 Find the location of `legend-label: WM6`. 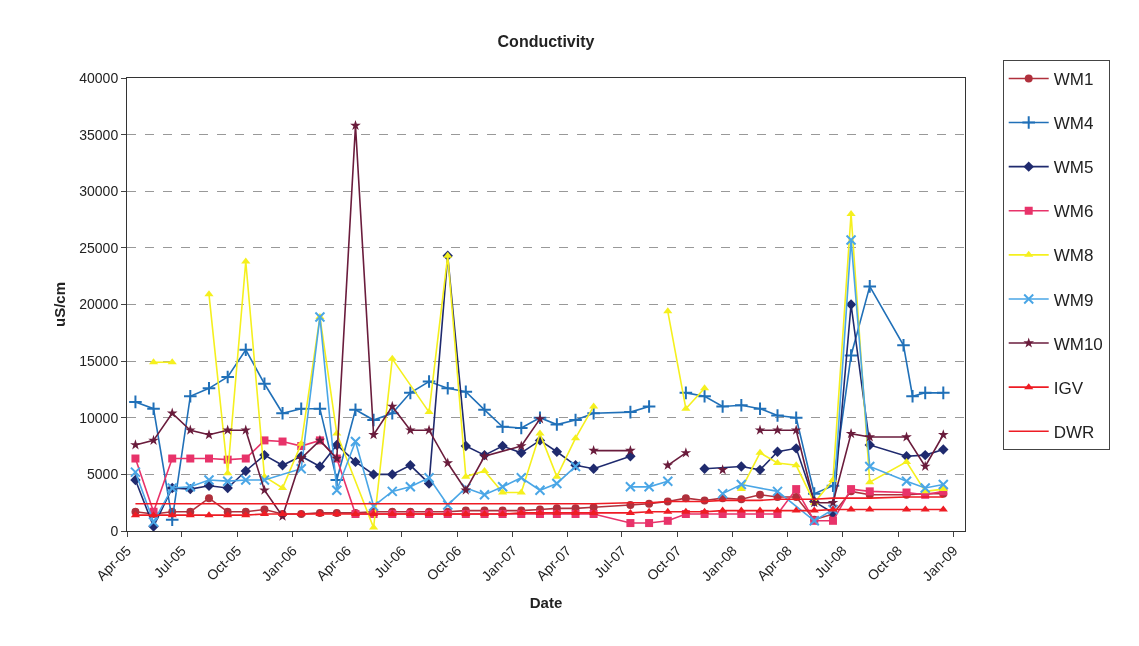

legend-label: WM6 is located at coordinates (1073, 212).